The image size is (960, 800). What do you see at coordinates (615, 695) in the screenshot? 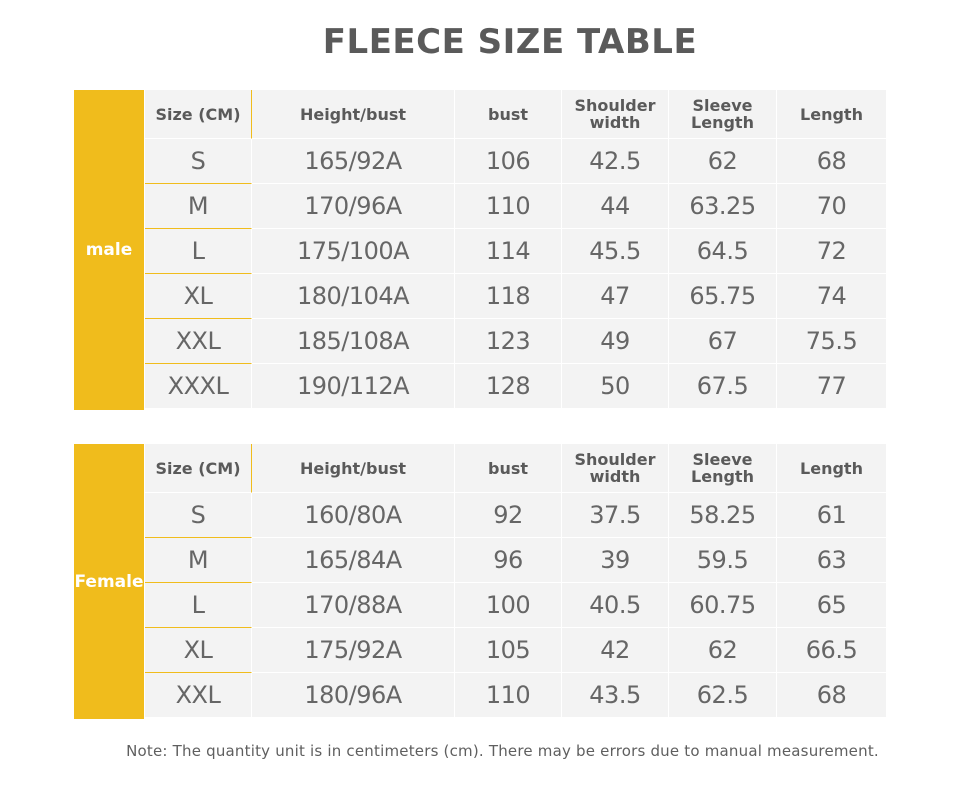
I see `shoulder-cell: 43.5` at bounding box center [615, 695].